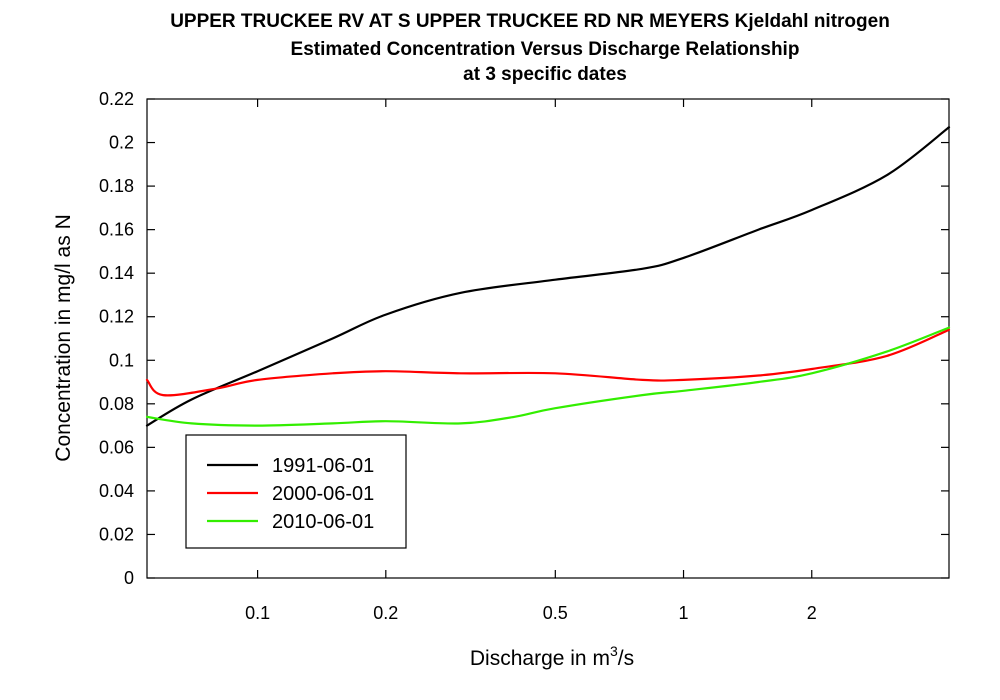 Image resolution: width=1000 pixels, height=700 pixels. What do you see at coordinates (116, 447) in the screenshot?
I see `y-tick-label: 0.06` at bounding box center [116, 447].